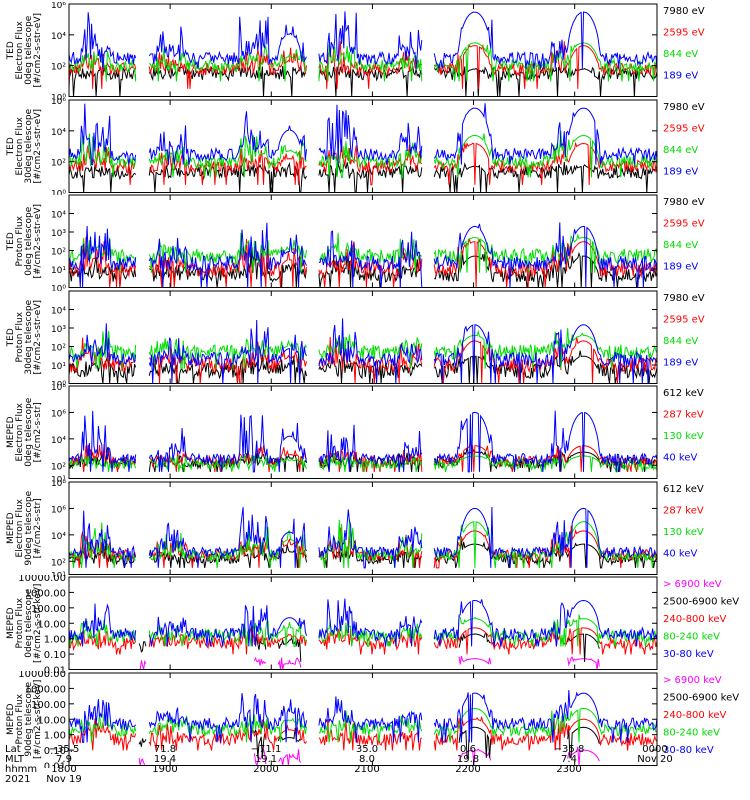  I want to click on legend-entry: 80-240 keV, so click(691, 732).